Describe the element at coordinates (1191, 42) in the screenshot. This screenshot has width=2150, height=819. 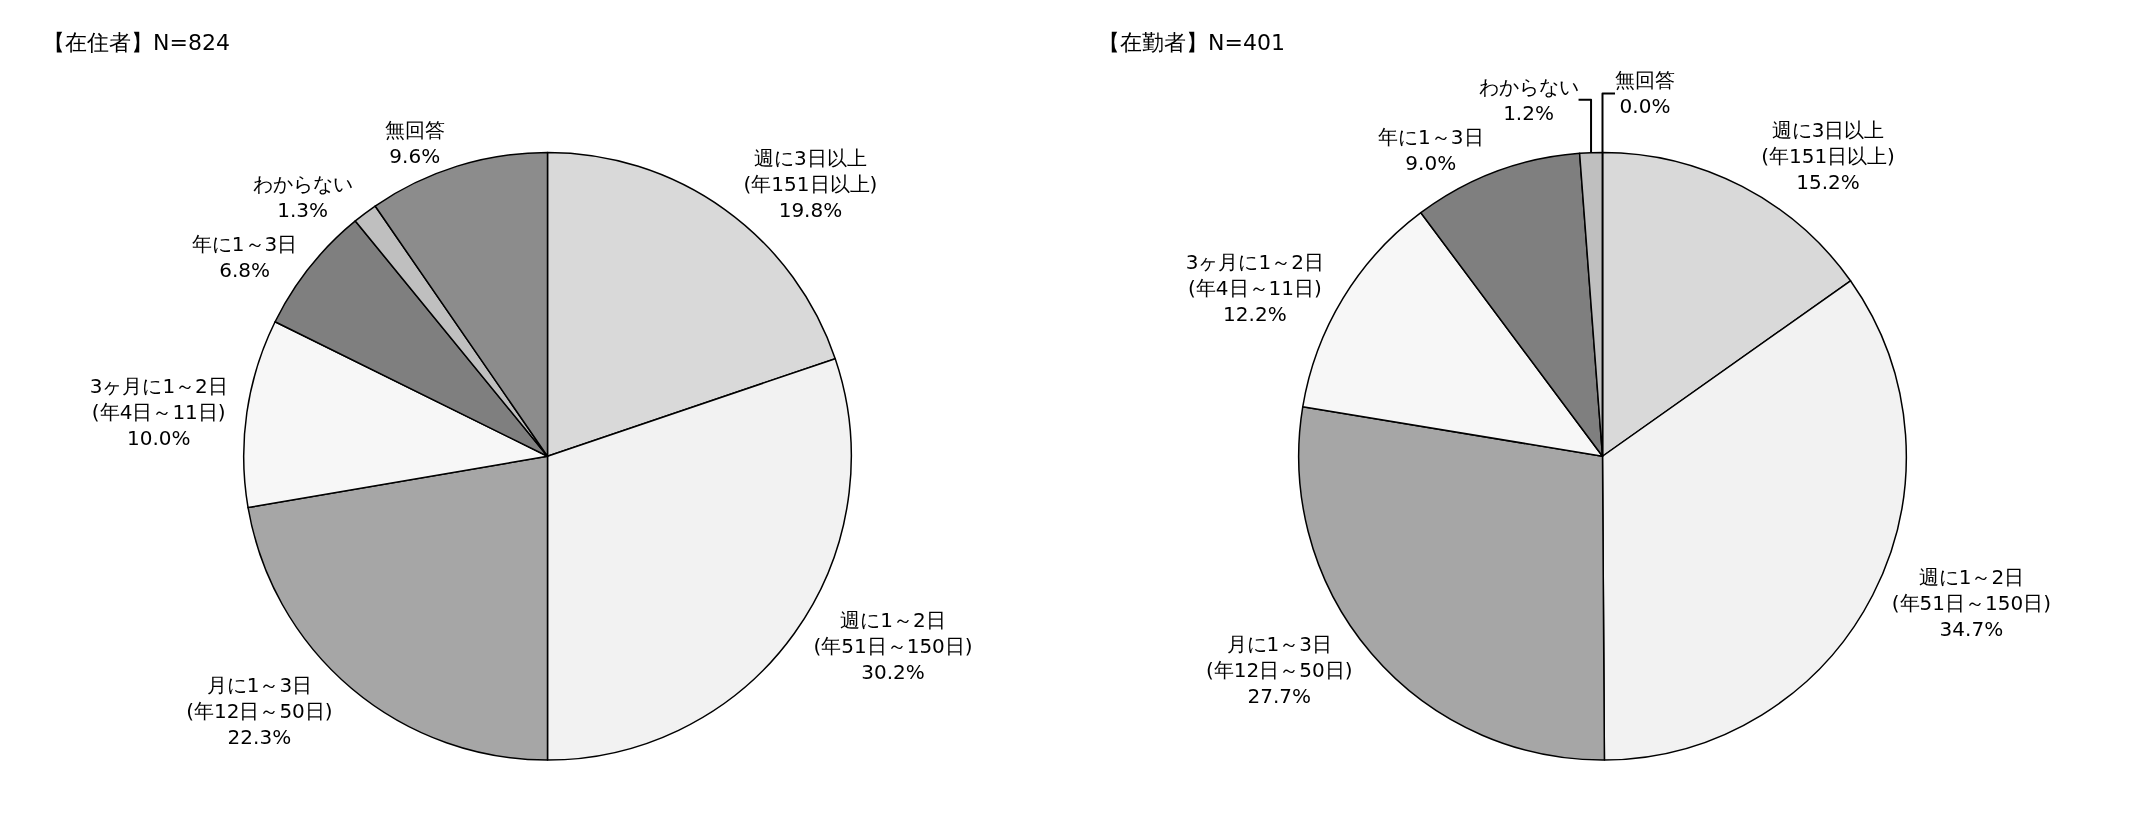
I see `chart-title: 【在勤者】N=401` at that location.